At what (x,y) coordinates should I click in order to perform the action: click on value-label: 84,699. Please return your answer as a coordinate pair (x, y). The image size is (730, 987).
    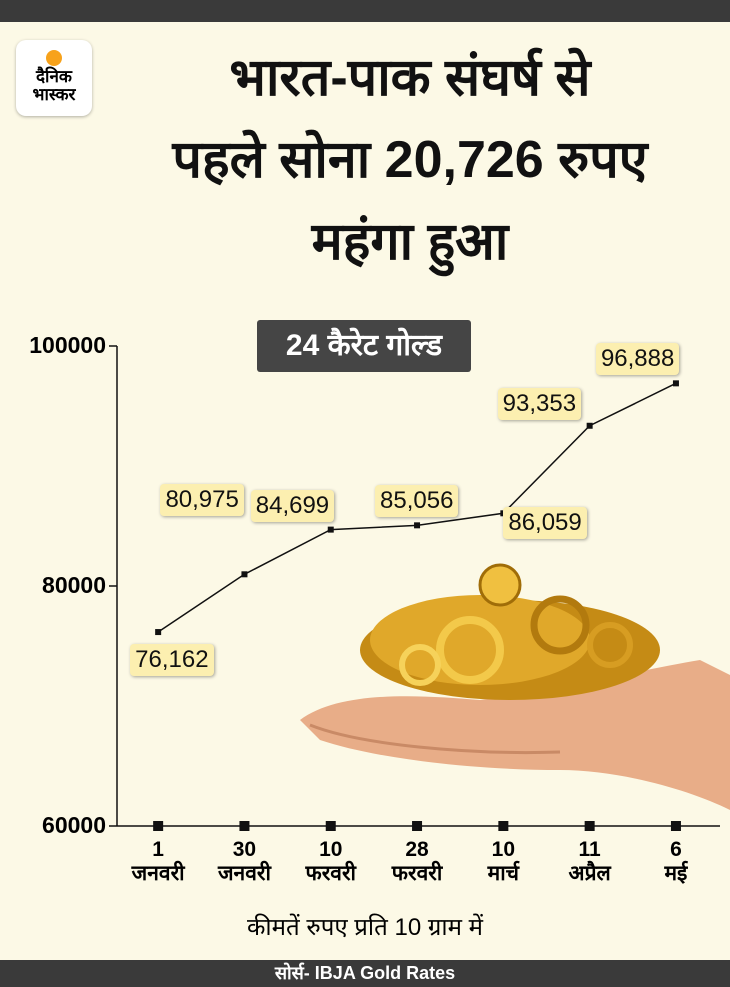
    Looking at the image, I should click on (292, 505).